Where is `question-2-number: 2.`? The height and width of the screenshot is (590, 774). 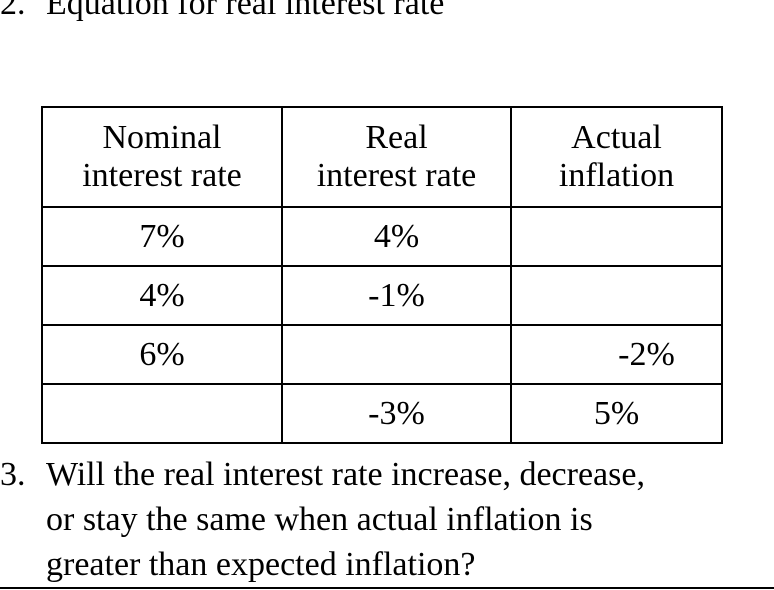 question-2-number: 2. is located at coordinates (13, 11).